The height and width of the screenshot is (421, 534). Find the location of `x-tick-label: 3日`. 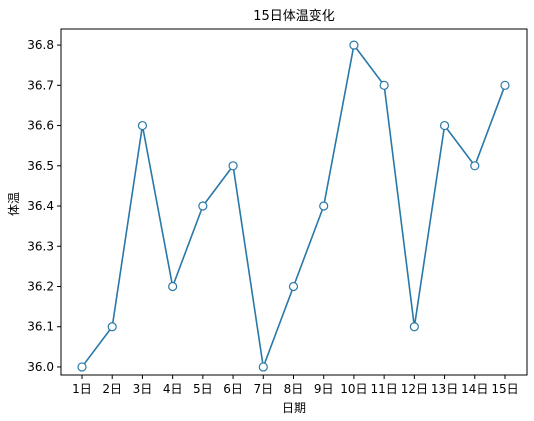

x-tick-label: 3日 is located at coordinates (143, 389).